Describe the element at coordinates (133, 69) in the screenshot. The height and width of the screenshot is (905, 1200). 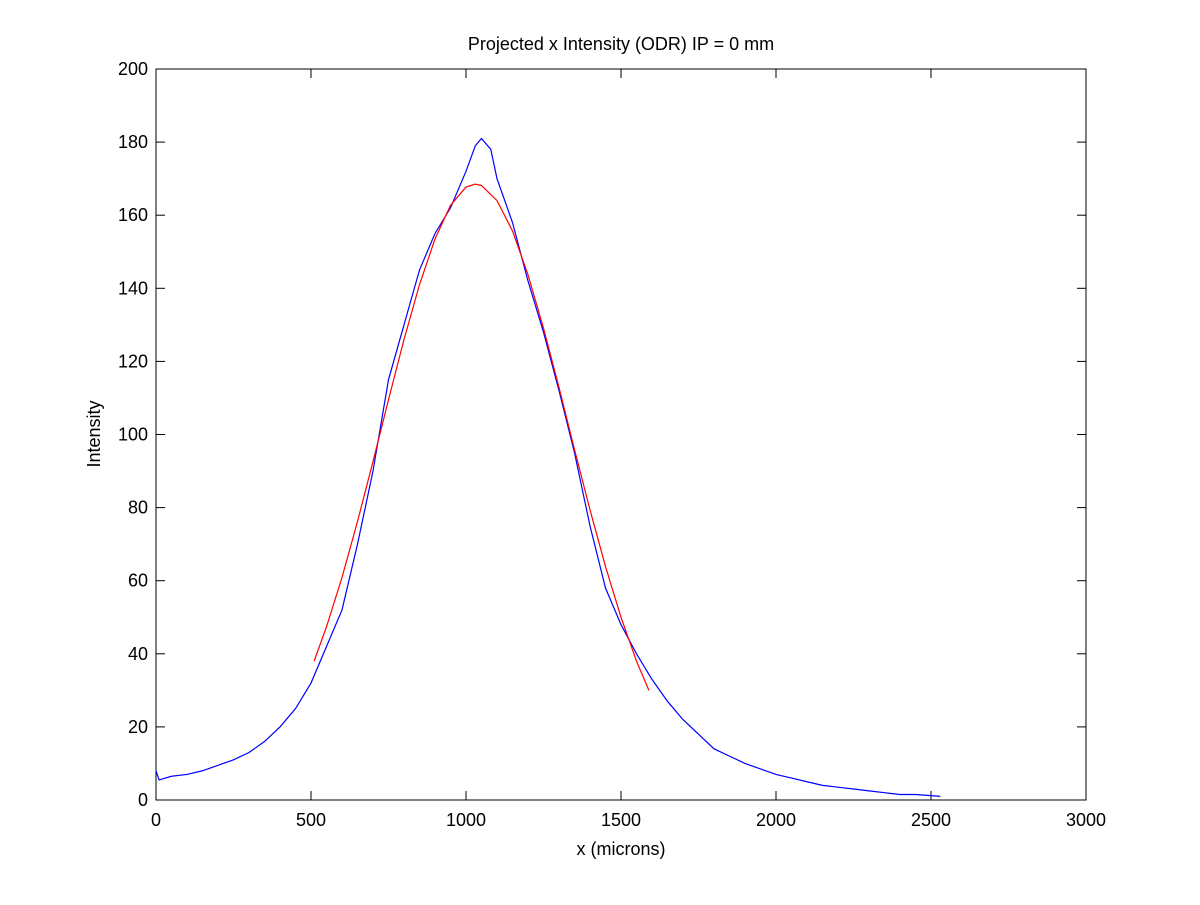
I see `y-tick-label: 200` at that location.